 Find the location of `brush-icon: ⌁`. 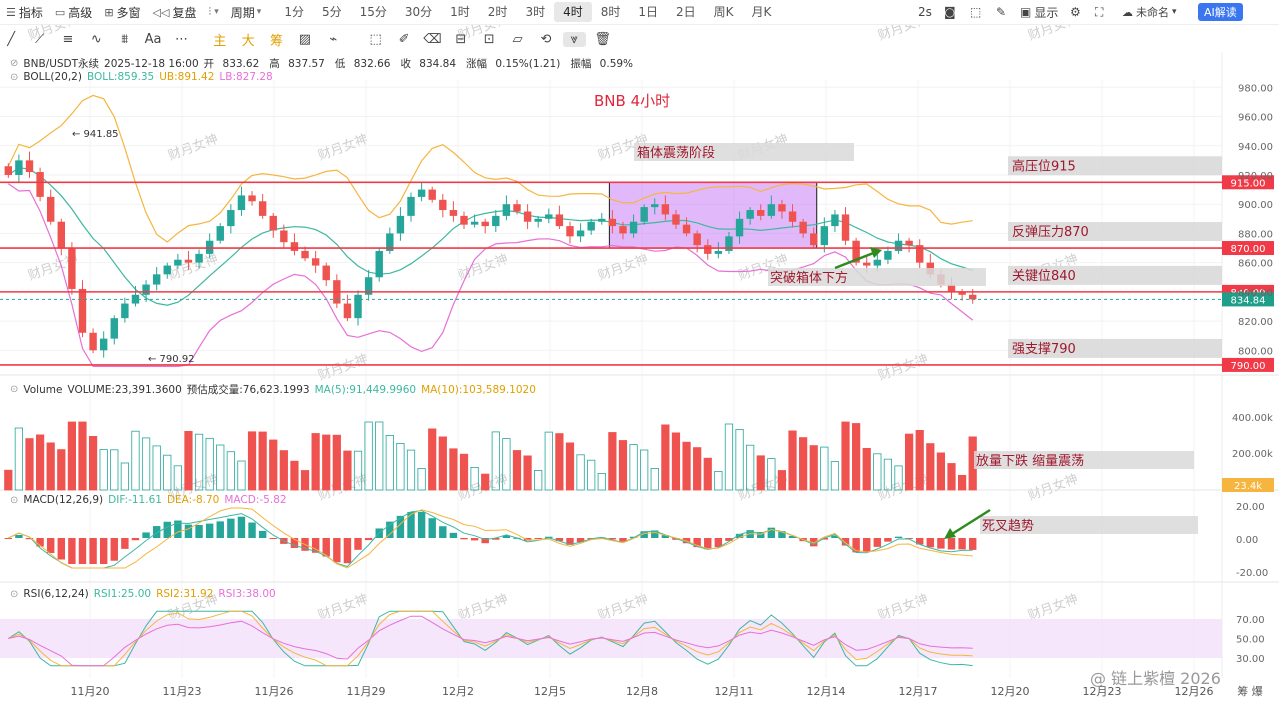

brush-icon: ⌁ is located at coordinates (333, 39).